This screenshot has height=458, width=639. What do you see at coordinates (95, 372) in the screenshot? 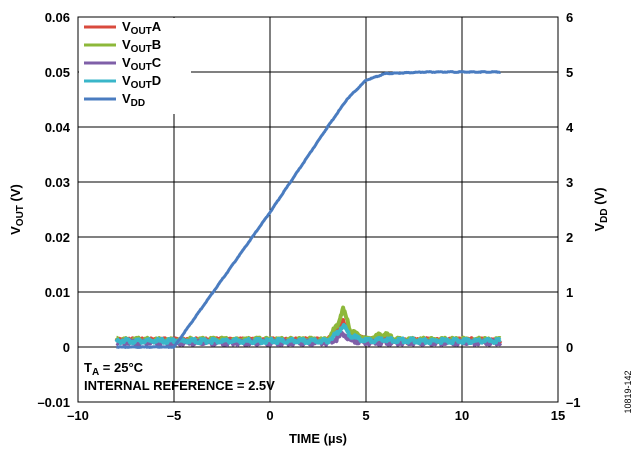
I see `temperature-sub: A` at bounding box center [95, 372].